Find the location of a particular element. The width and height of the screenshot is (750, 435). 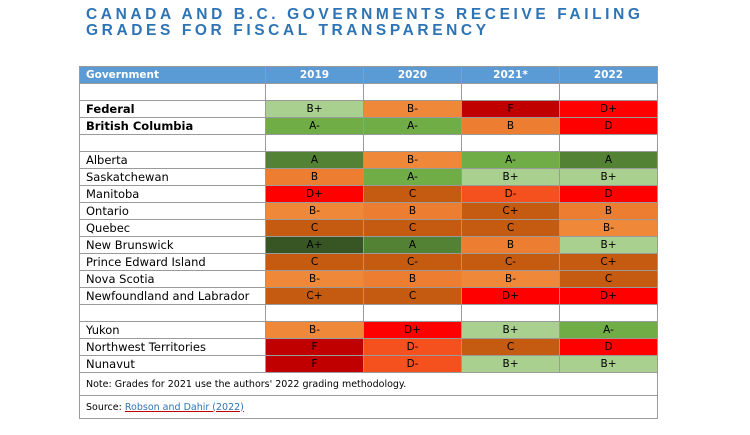

table-header-row: Government 2019 2020 2021* 2022 is located at coordinates (368, 75).